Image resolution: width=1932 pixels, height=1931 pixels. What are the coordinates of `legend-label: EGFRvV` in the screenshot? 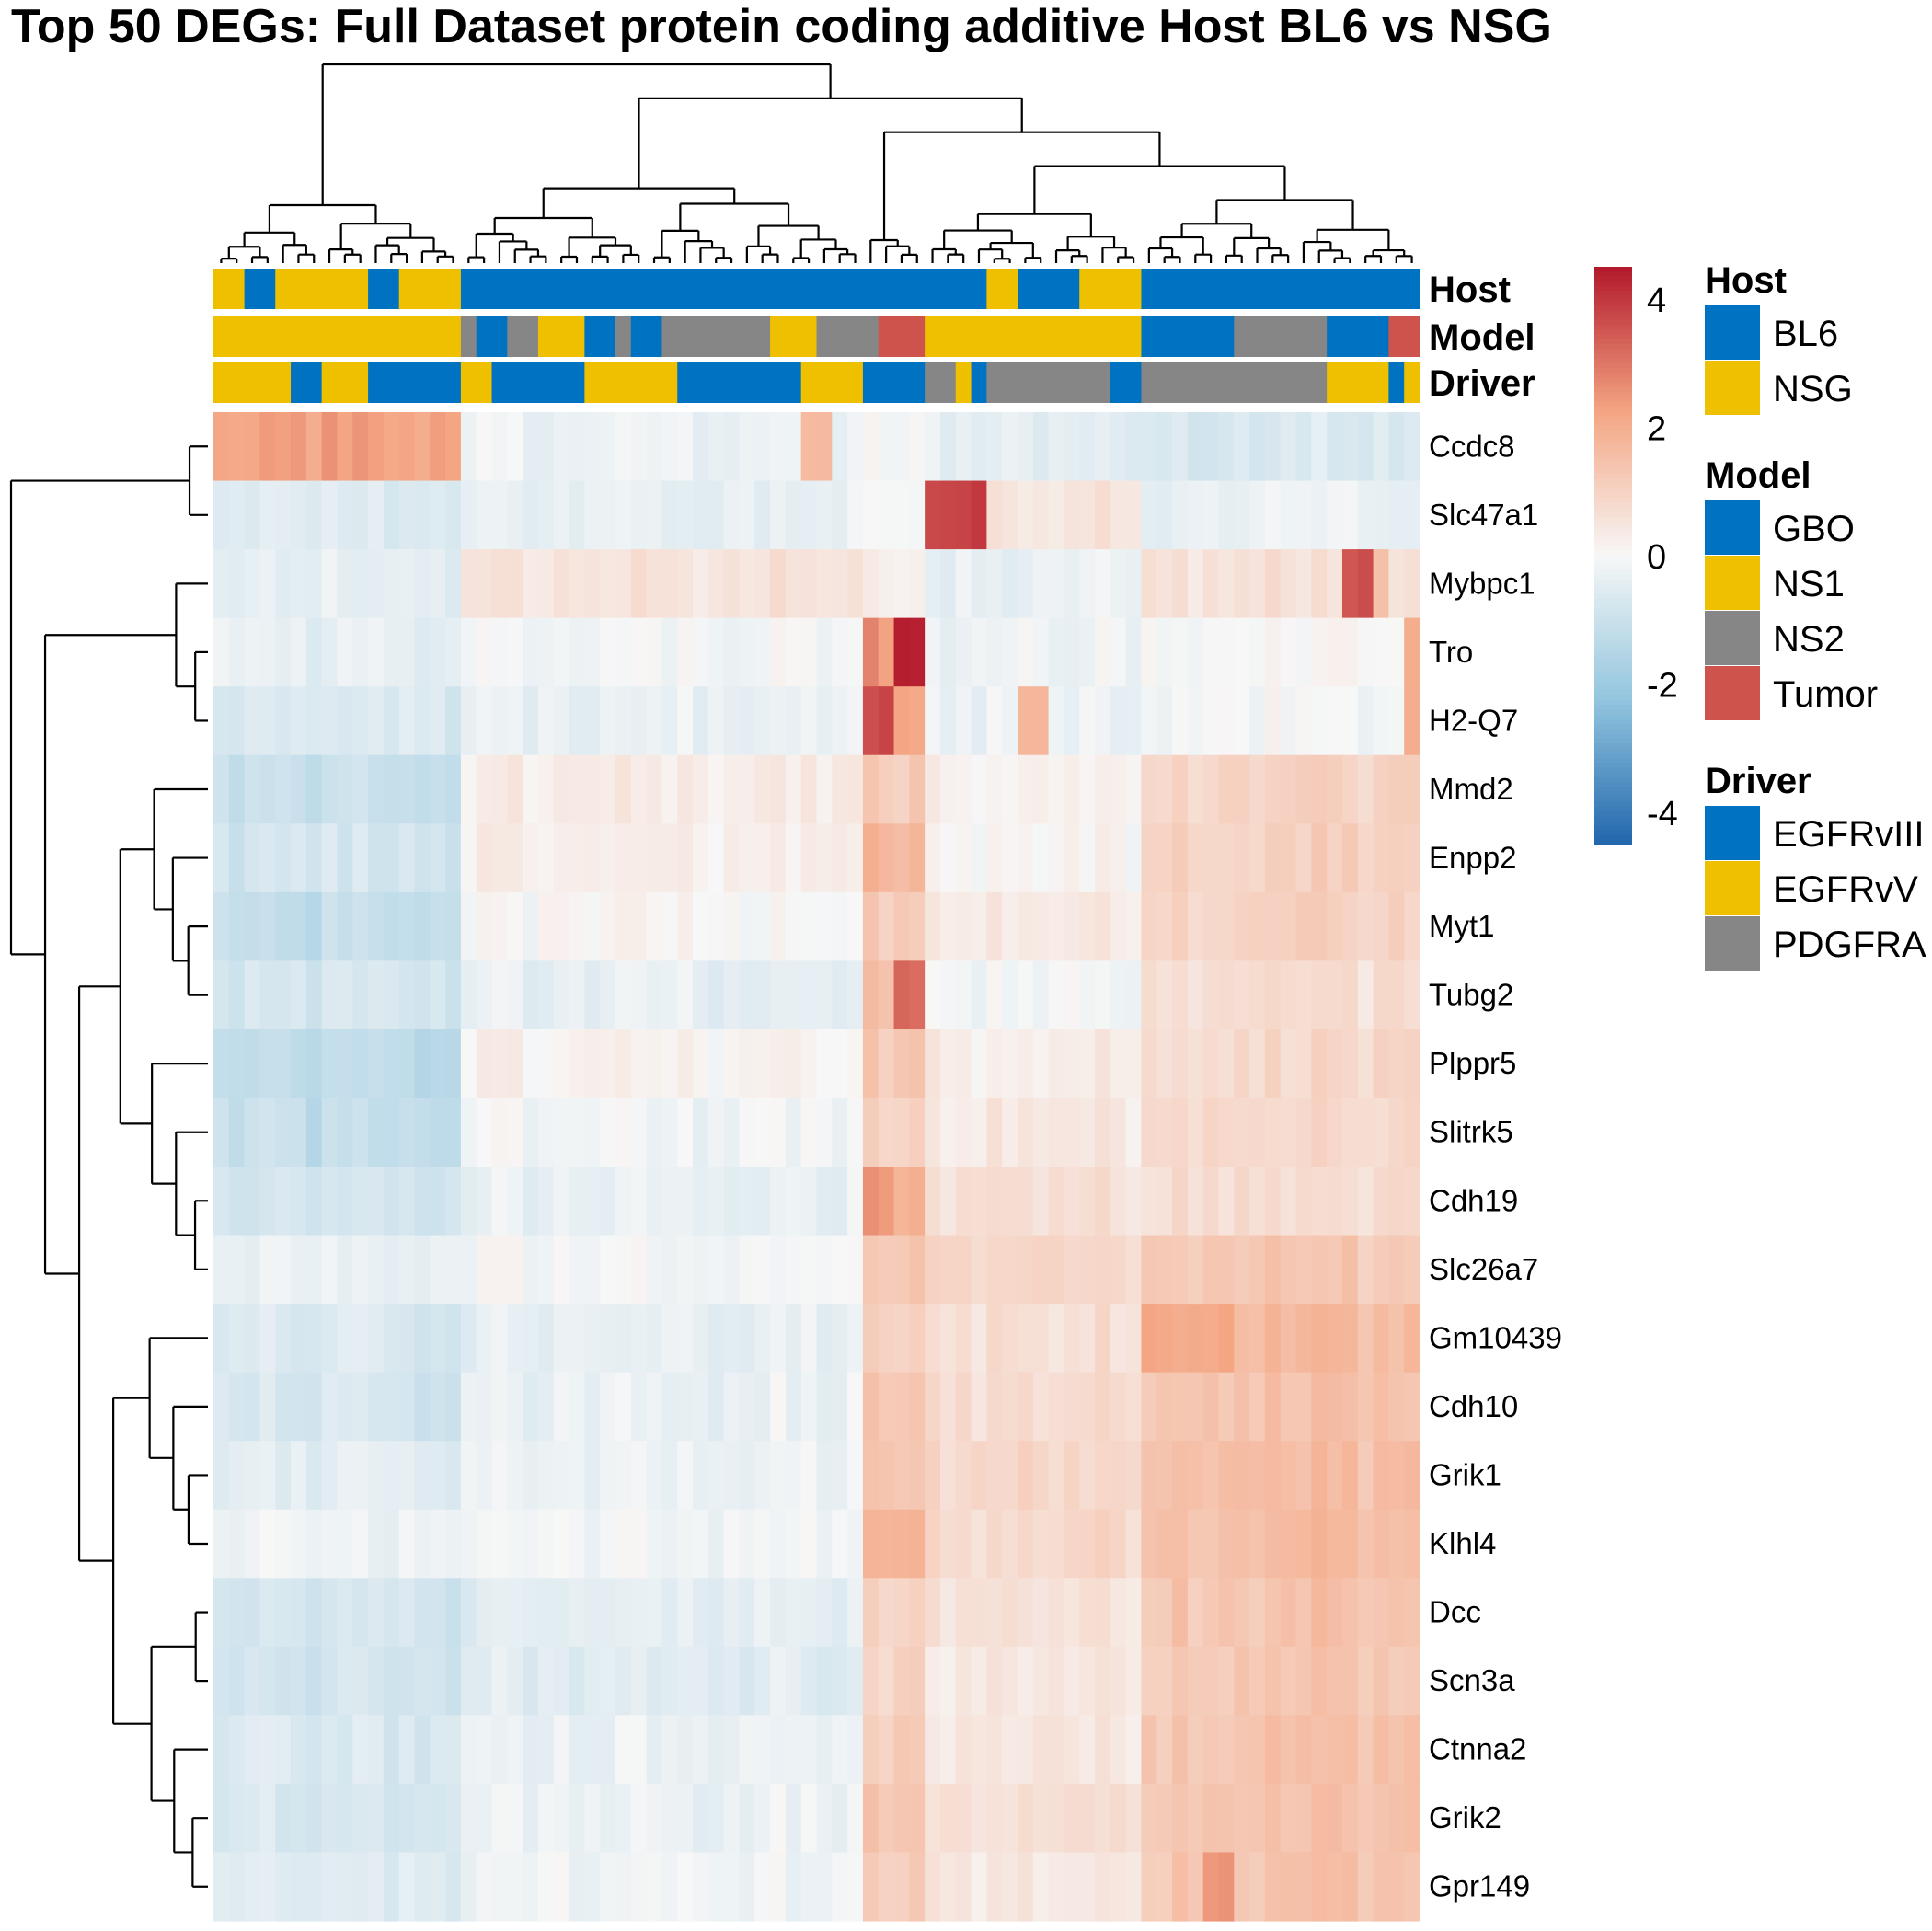 It's located at (1845, 890).